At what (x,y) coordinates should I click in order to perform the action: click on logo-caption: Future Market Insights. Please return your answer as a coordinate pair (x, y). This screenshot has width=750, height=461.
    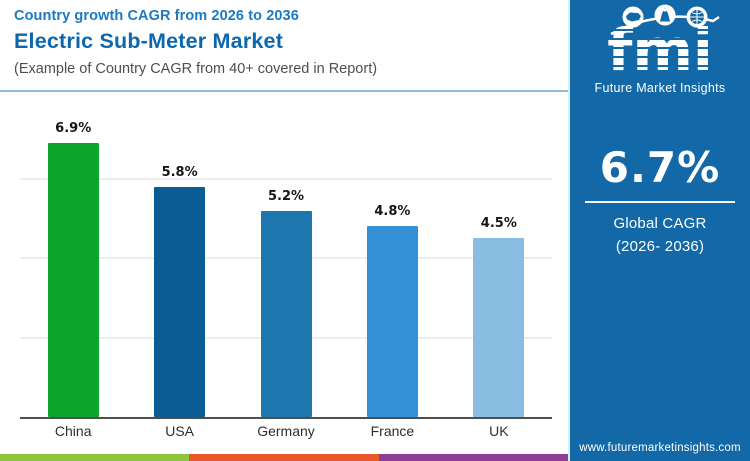
    Looking at the image, I should click on (660, 88).